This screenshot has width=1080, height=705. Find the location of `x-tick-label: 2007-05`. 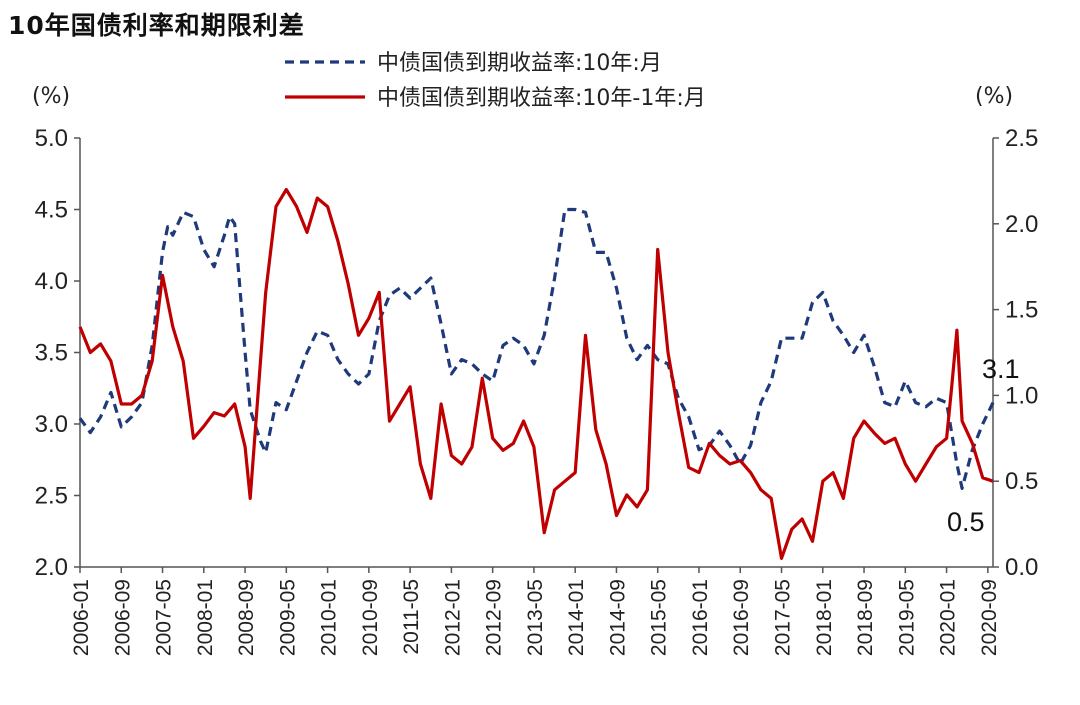

x-tick-label: 2007-05 is located at coordinates (164, 617).